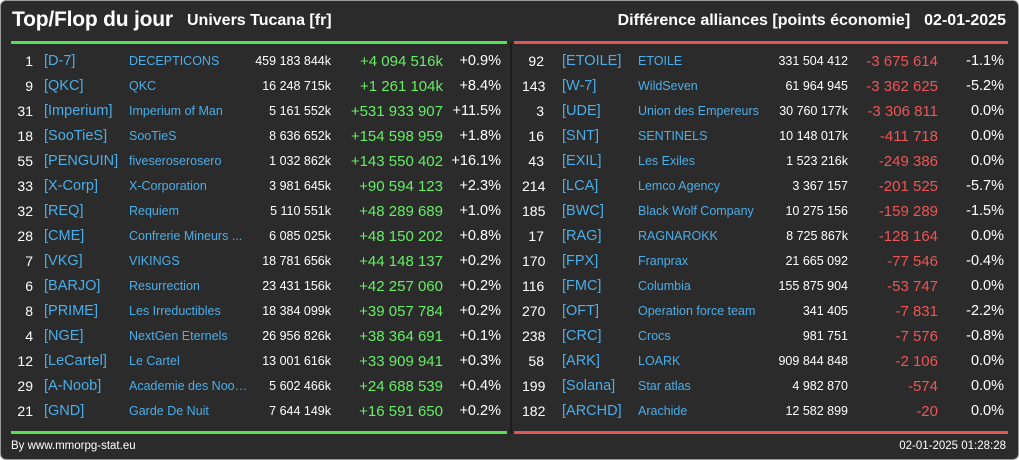 The height and width of the screenshot is (460, 1019). Describe the element at coordinates (816, 411) in the screenshot. I see `points-cell: 12 582 899` at that location.